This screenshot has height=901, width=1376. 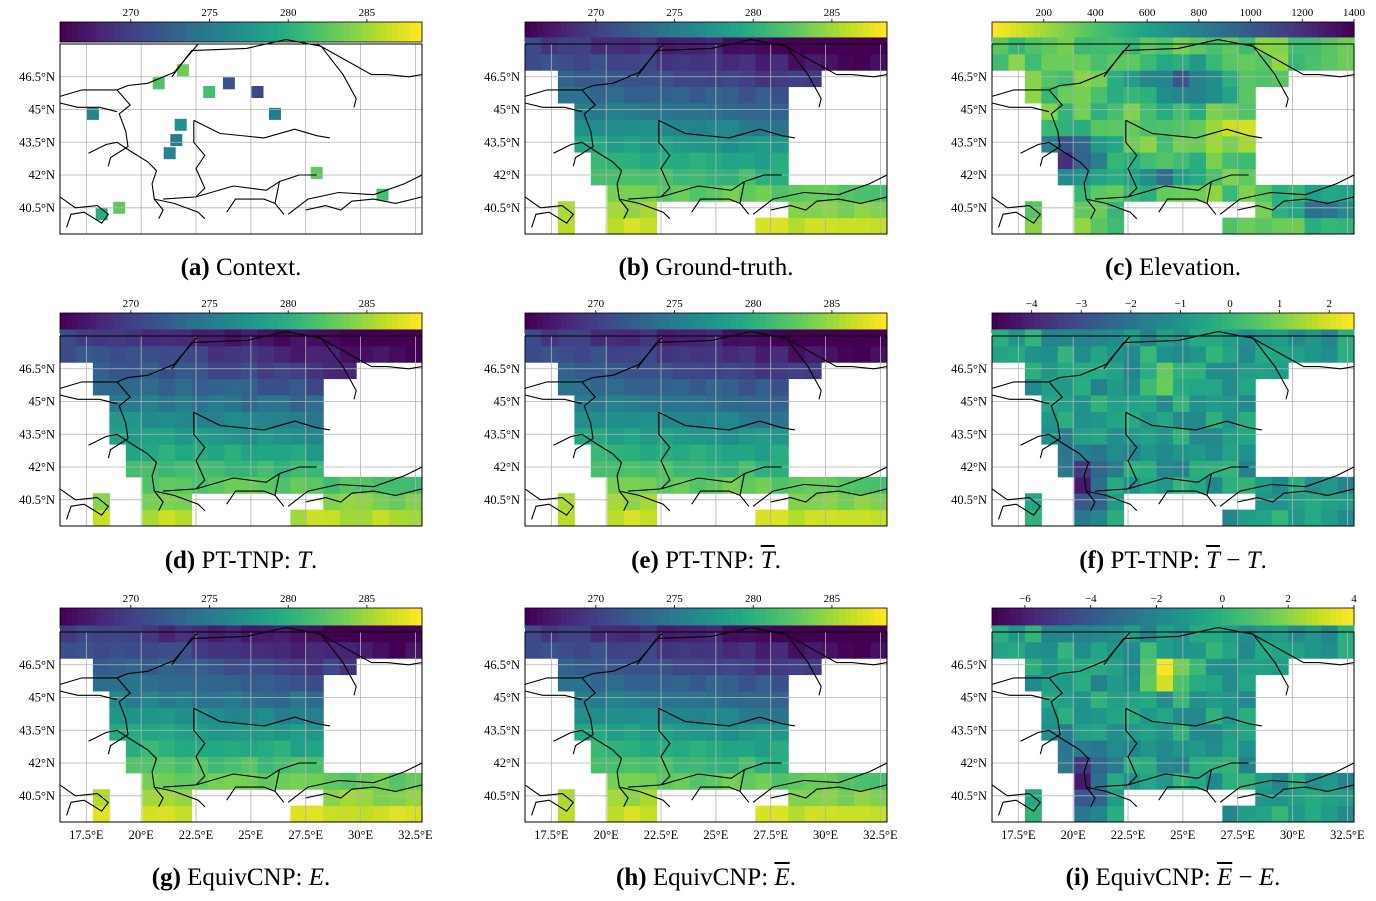 I want to click on colorbar-tick-label: 270, so click(x=131, y=13).